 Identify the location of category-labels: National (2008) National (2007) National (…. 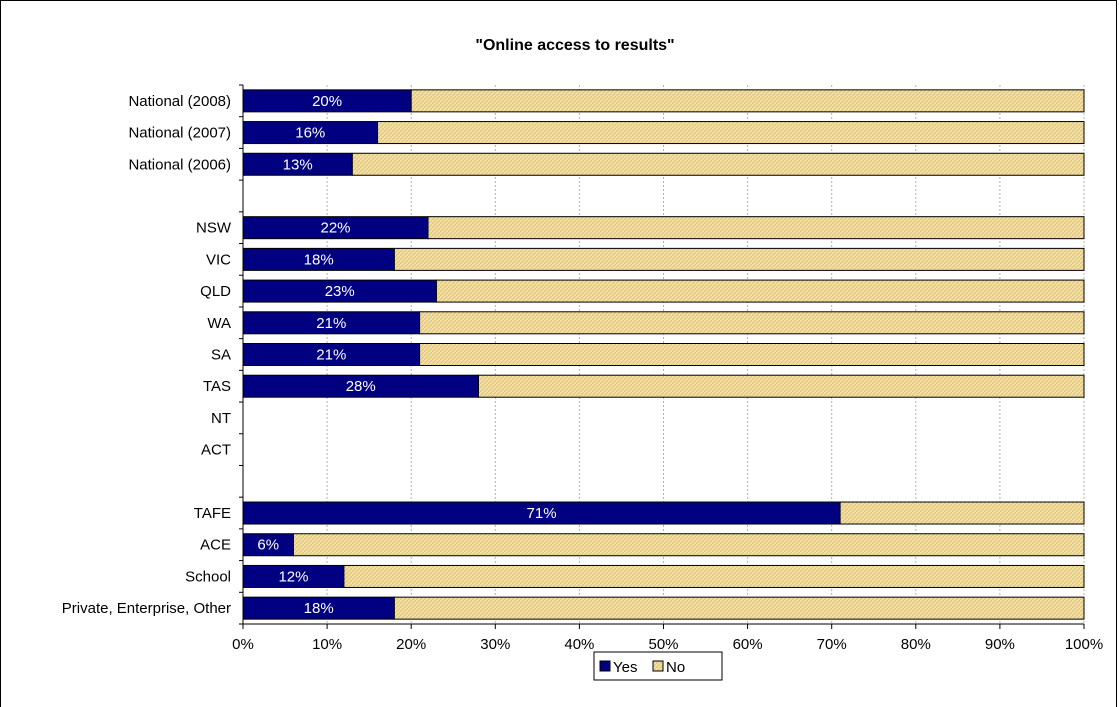
(147, 355).